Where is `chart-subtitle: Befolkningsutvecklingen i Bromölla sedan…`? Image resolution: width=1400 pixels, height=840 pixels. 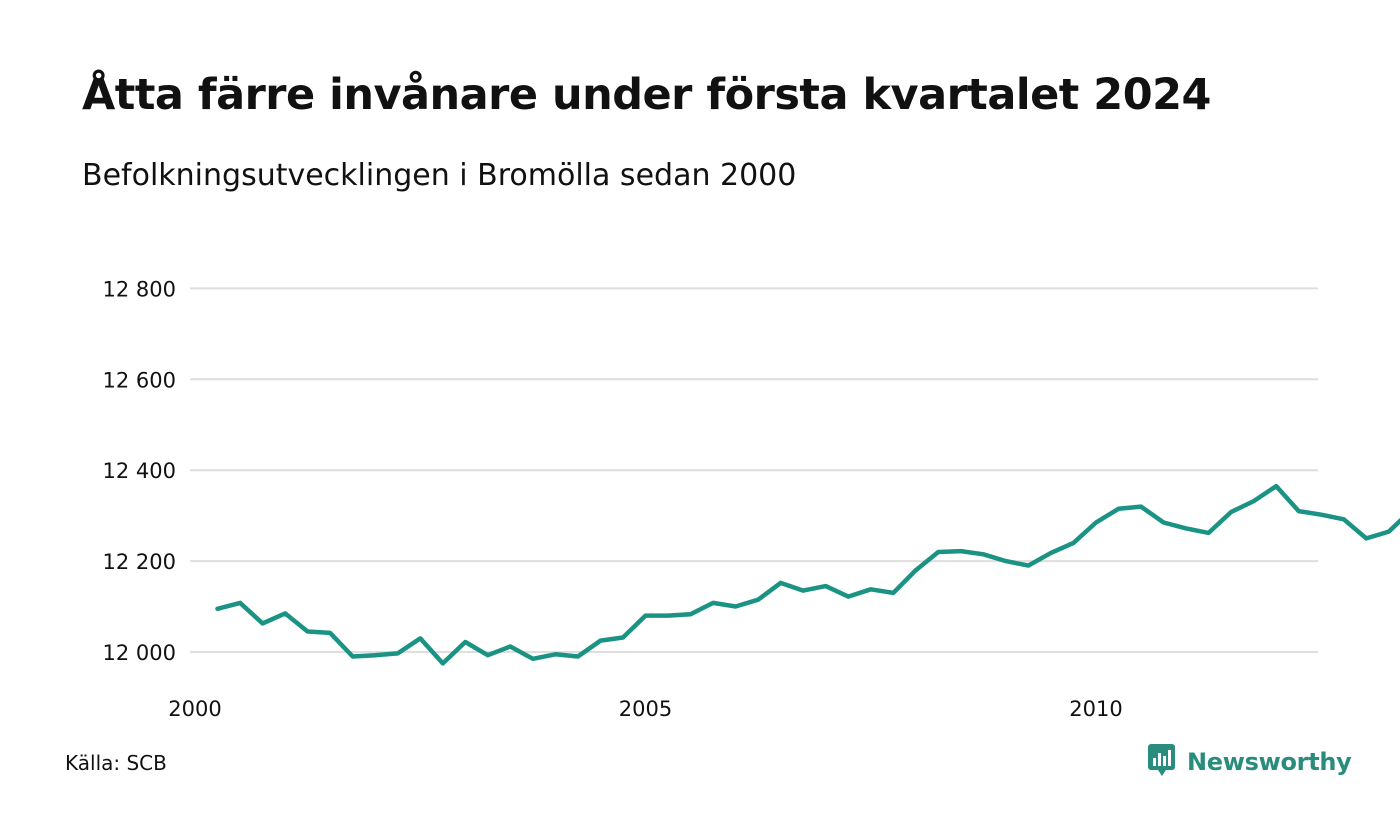
chart-subtitle: Befolkningsutvecklingen i Bromölla sedan… is located at coordinates (439, 175).